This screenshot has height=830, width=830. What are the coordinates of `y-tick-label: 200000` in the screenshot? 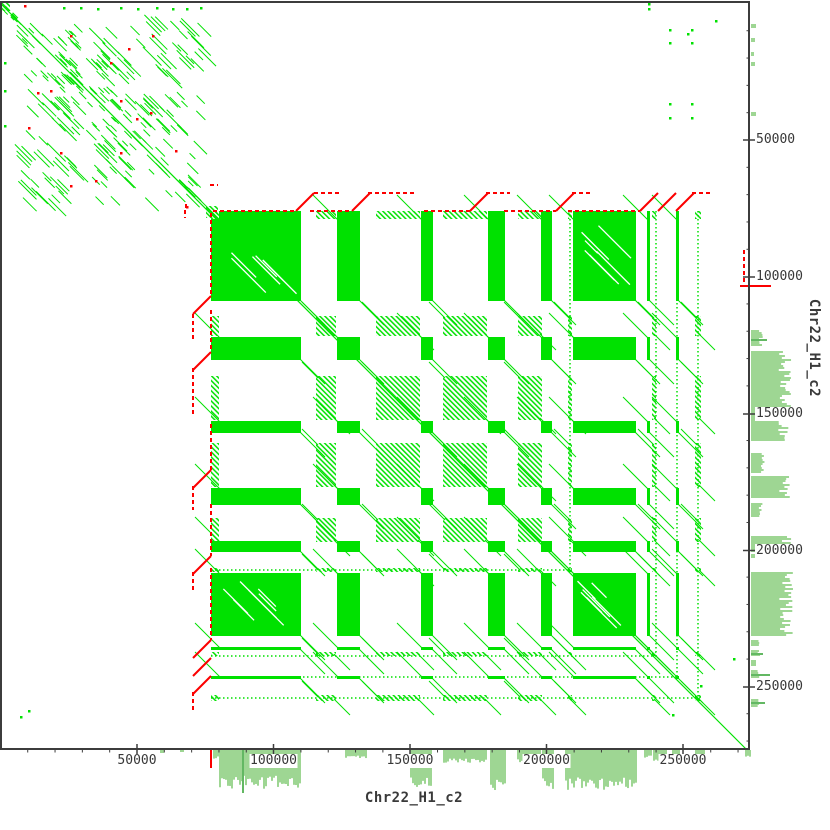 It's located at (779, 550).